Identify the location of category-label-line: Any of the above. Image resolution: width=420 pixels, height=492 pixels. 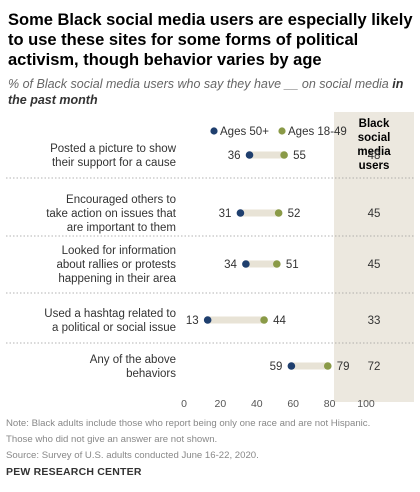
(133, 360).